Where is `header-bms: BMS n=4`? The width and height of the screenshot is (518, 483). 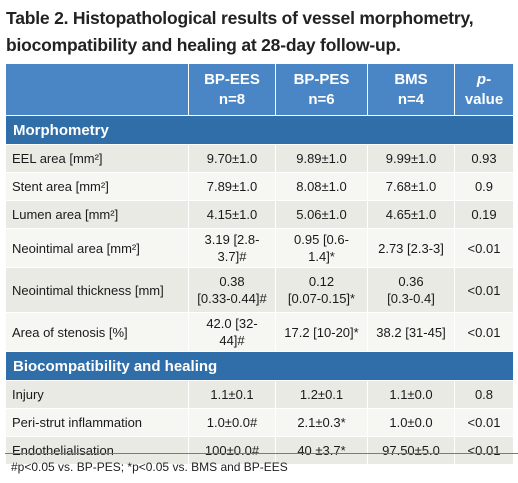 header-bms: BMS n=4 is located at coordinates (411, 89).